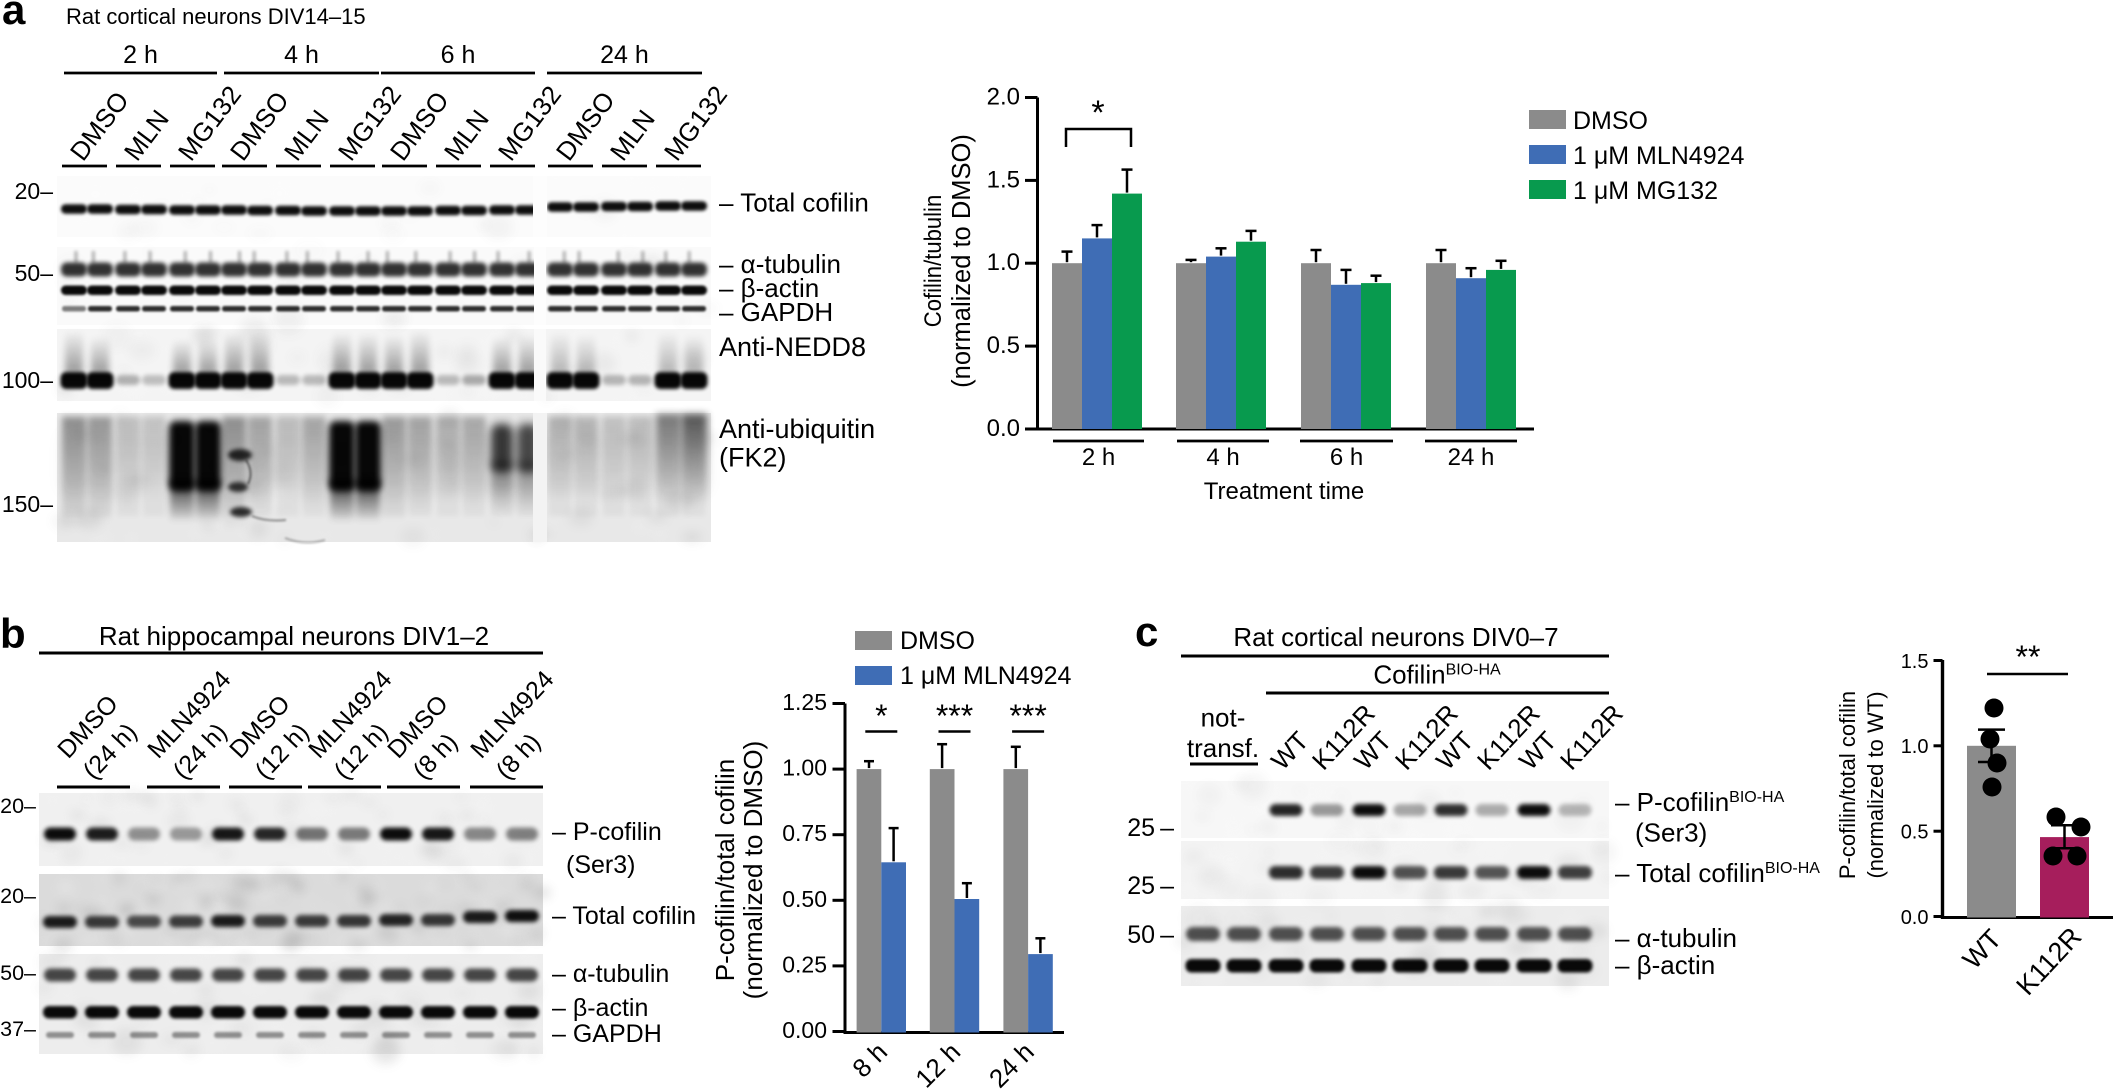 The image size is (2114, 1089). Describe the element at coordinates (869, 1060) in the screenshot. I see `svg-text: 8 h` at that location.